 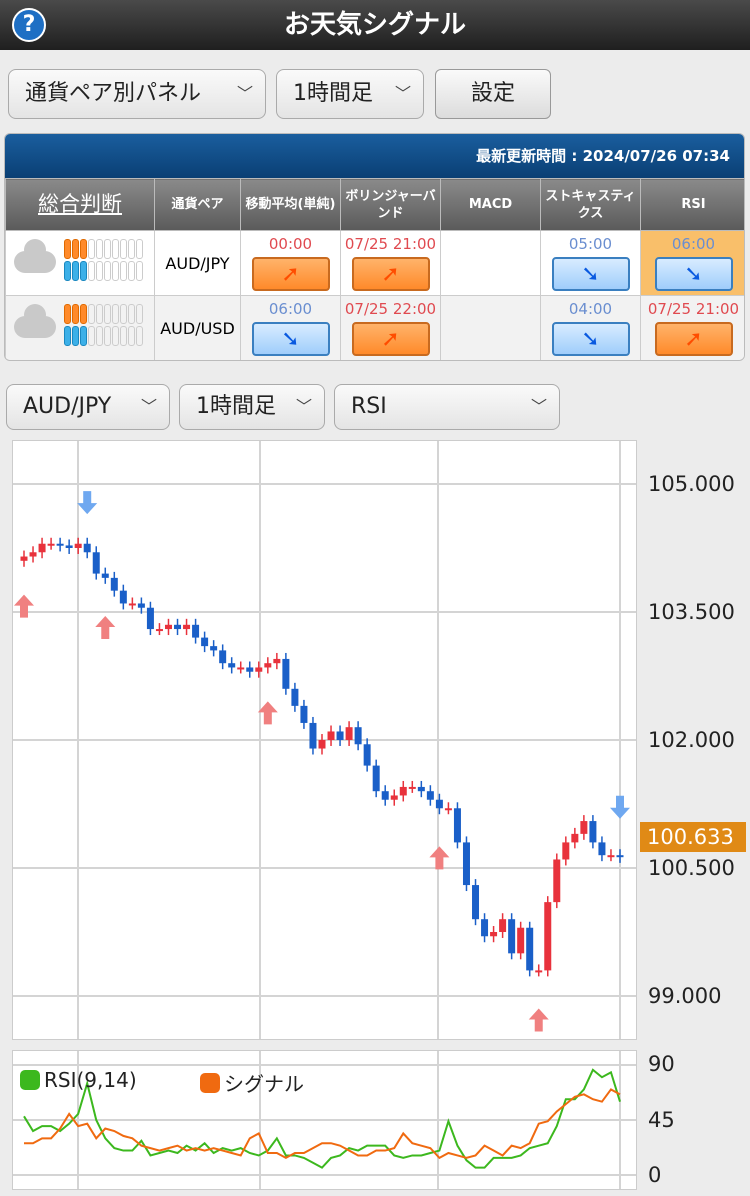 What do you see at coordinates (236, 406) in the screenshot?
I see `chart-timeframe-value: 1時間足` at bounding box center [236, 406].